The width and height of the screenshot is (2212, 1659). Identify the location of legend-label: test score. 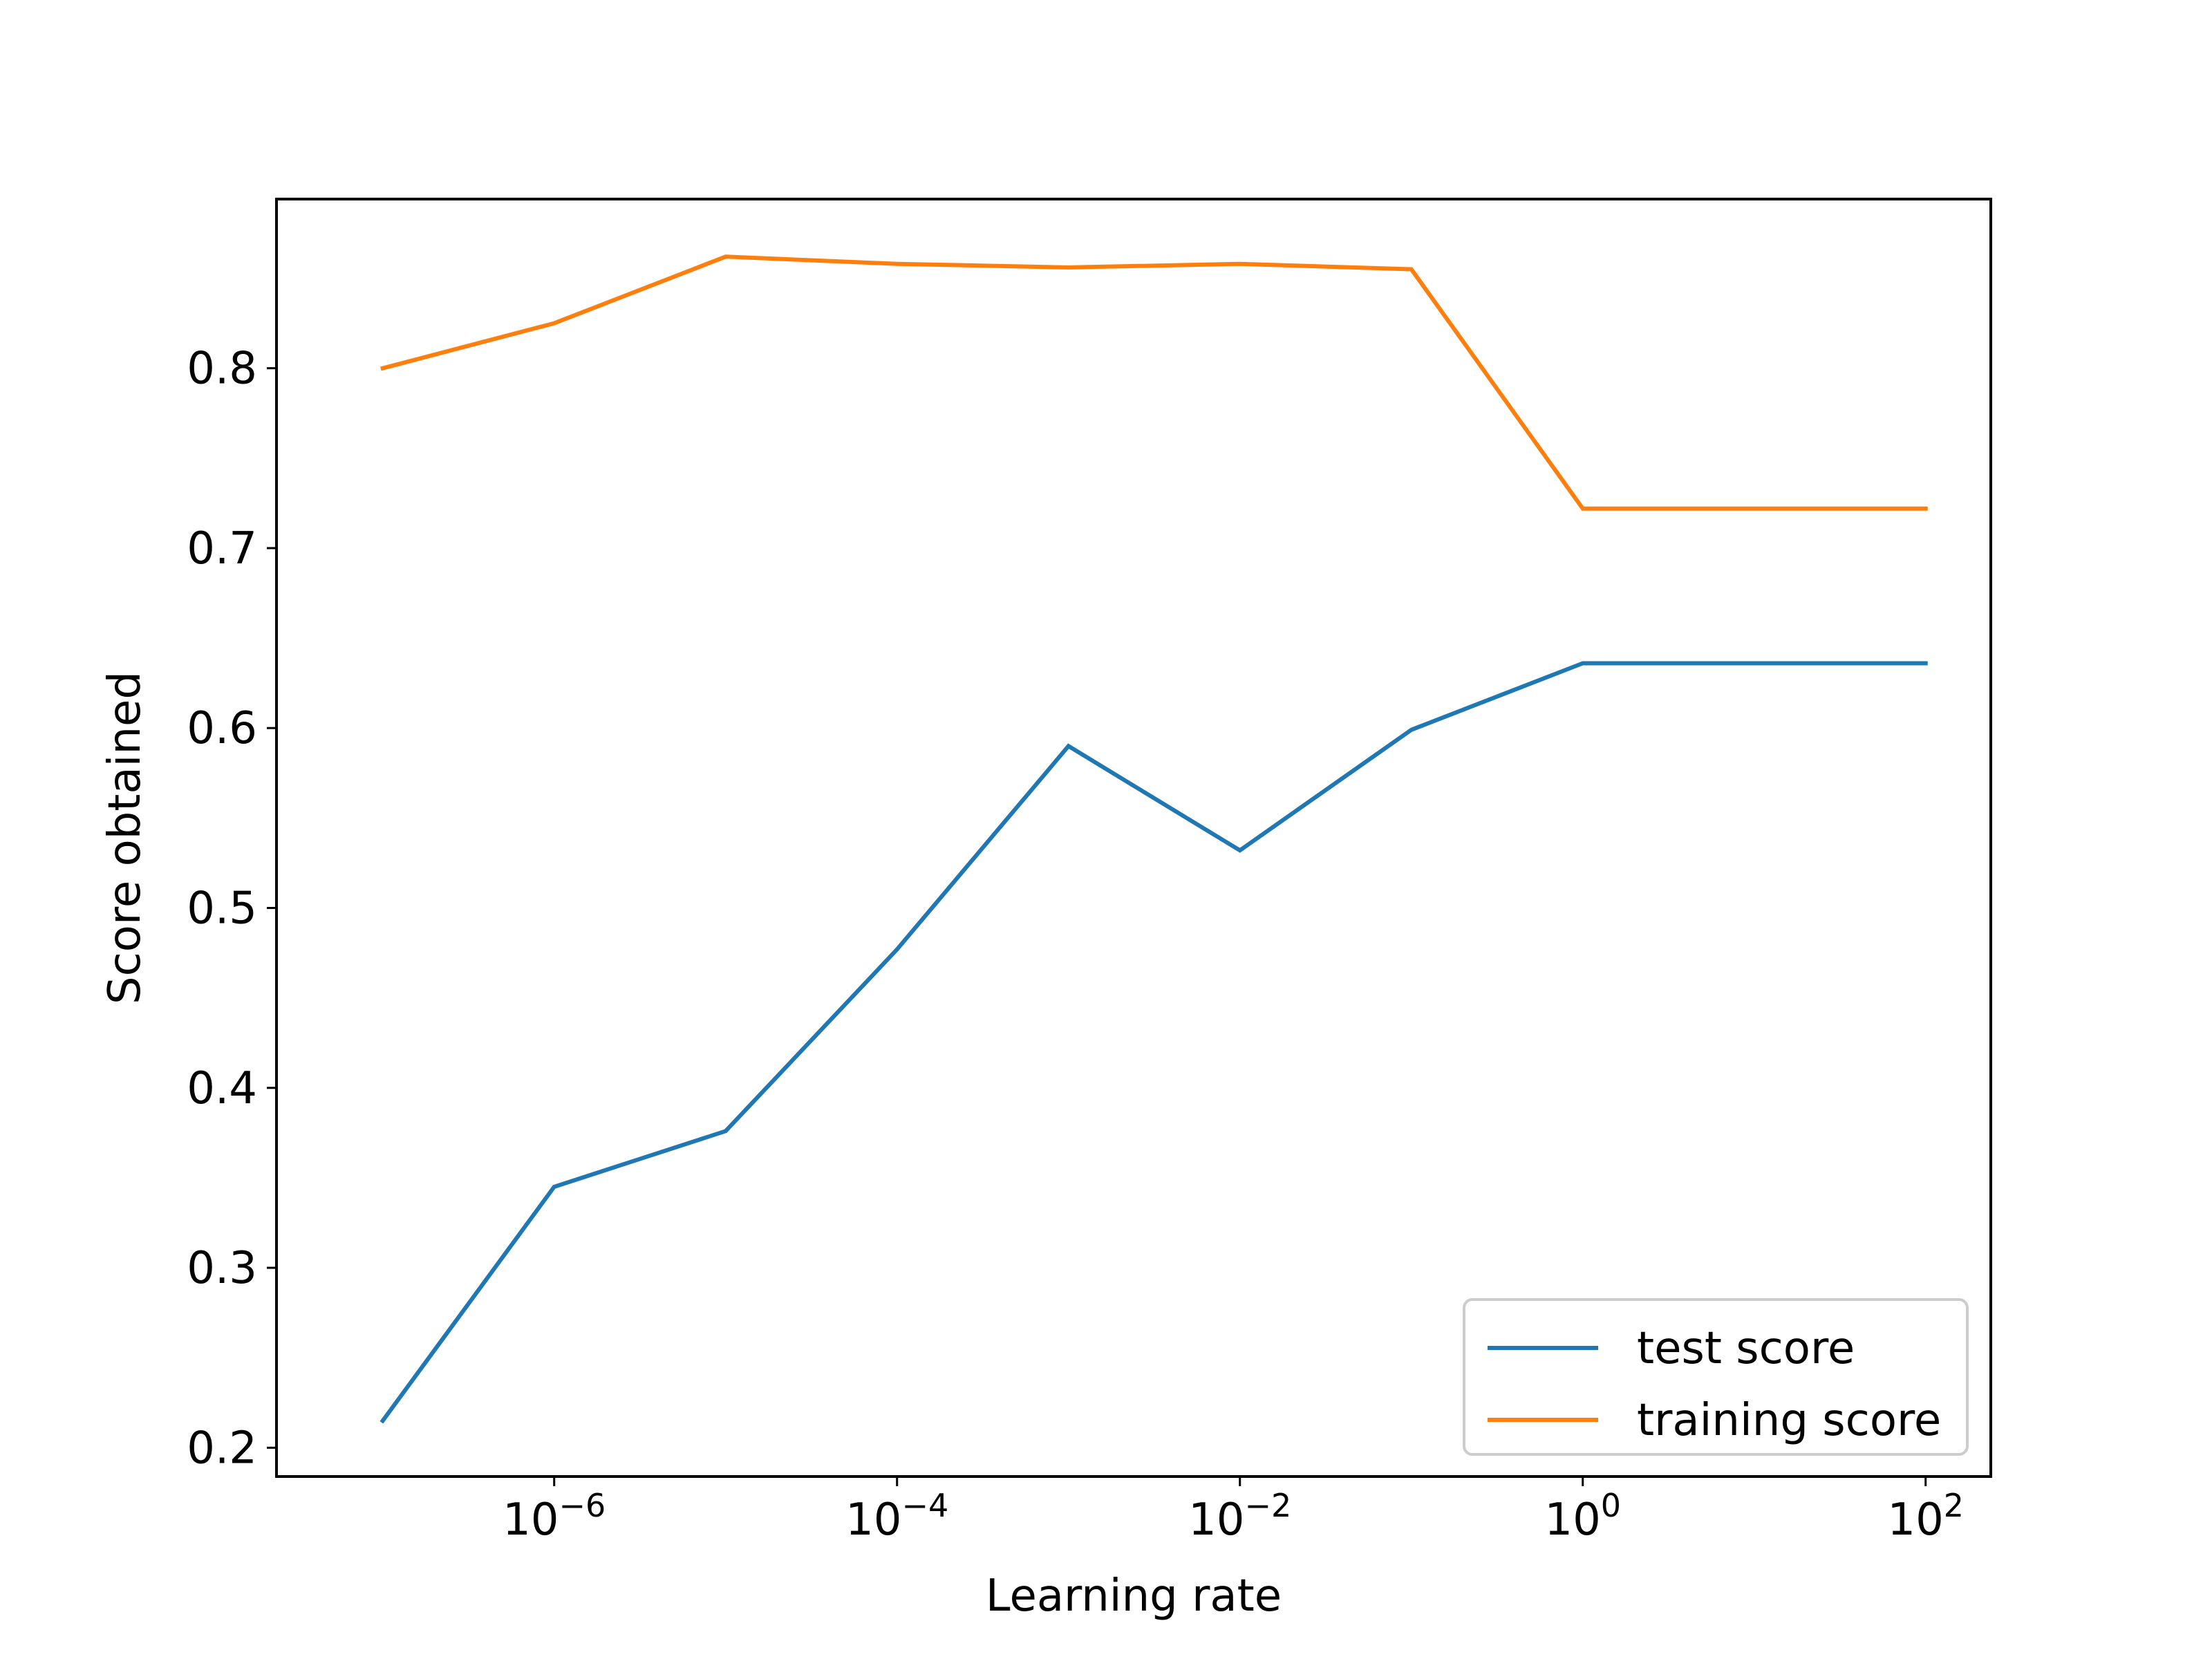
(1746, 1349).